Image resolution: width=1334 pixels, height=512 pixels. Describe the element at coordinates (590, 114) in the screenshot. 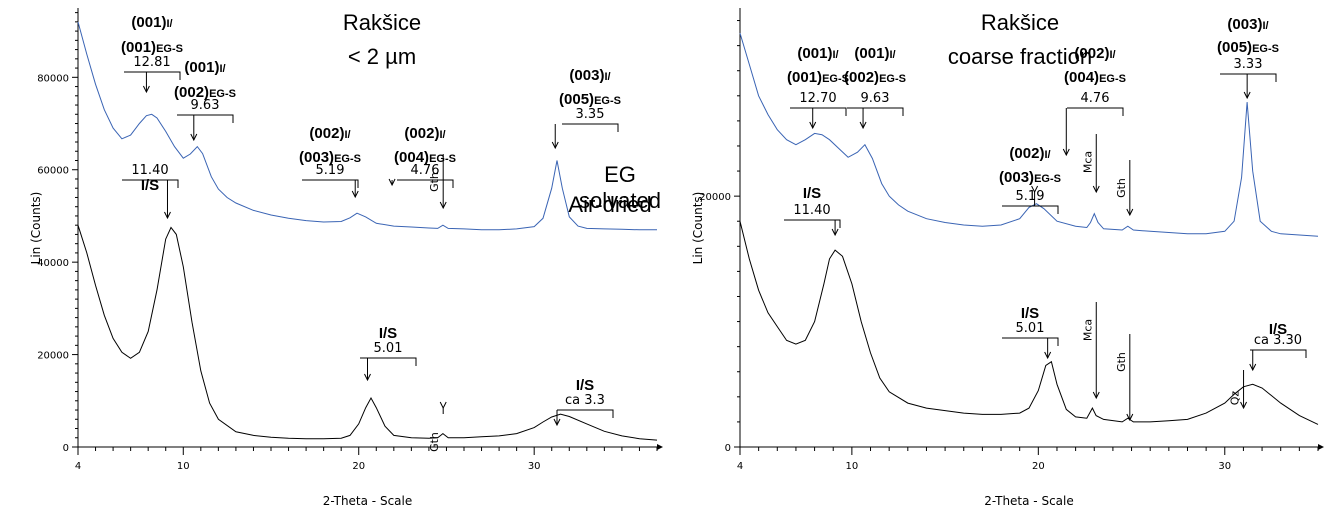

I see `d-spacing-value: 3.35` at that location.